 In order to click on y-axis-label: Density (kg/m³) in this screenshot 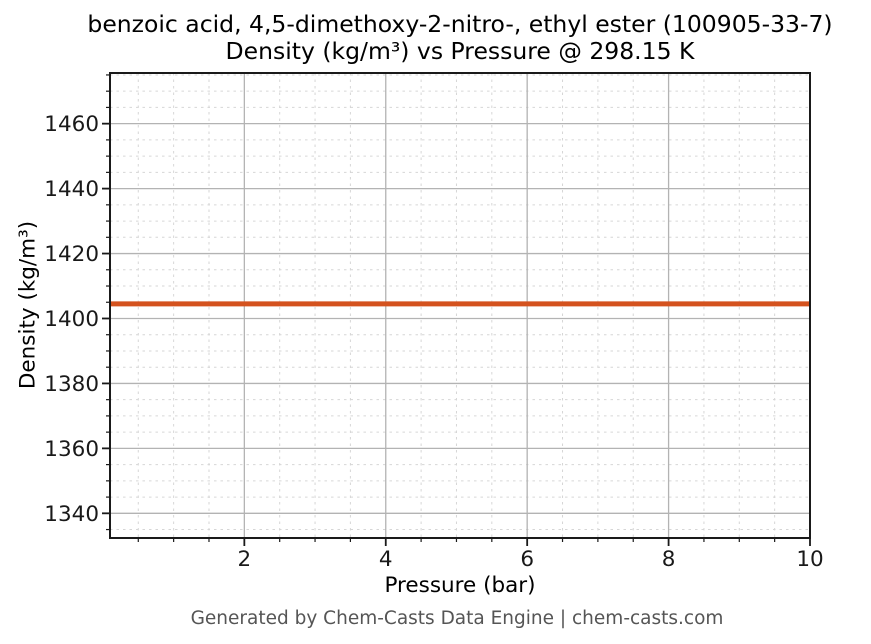, I will do `click(28, 305)`.